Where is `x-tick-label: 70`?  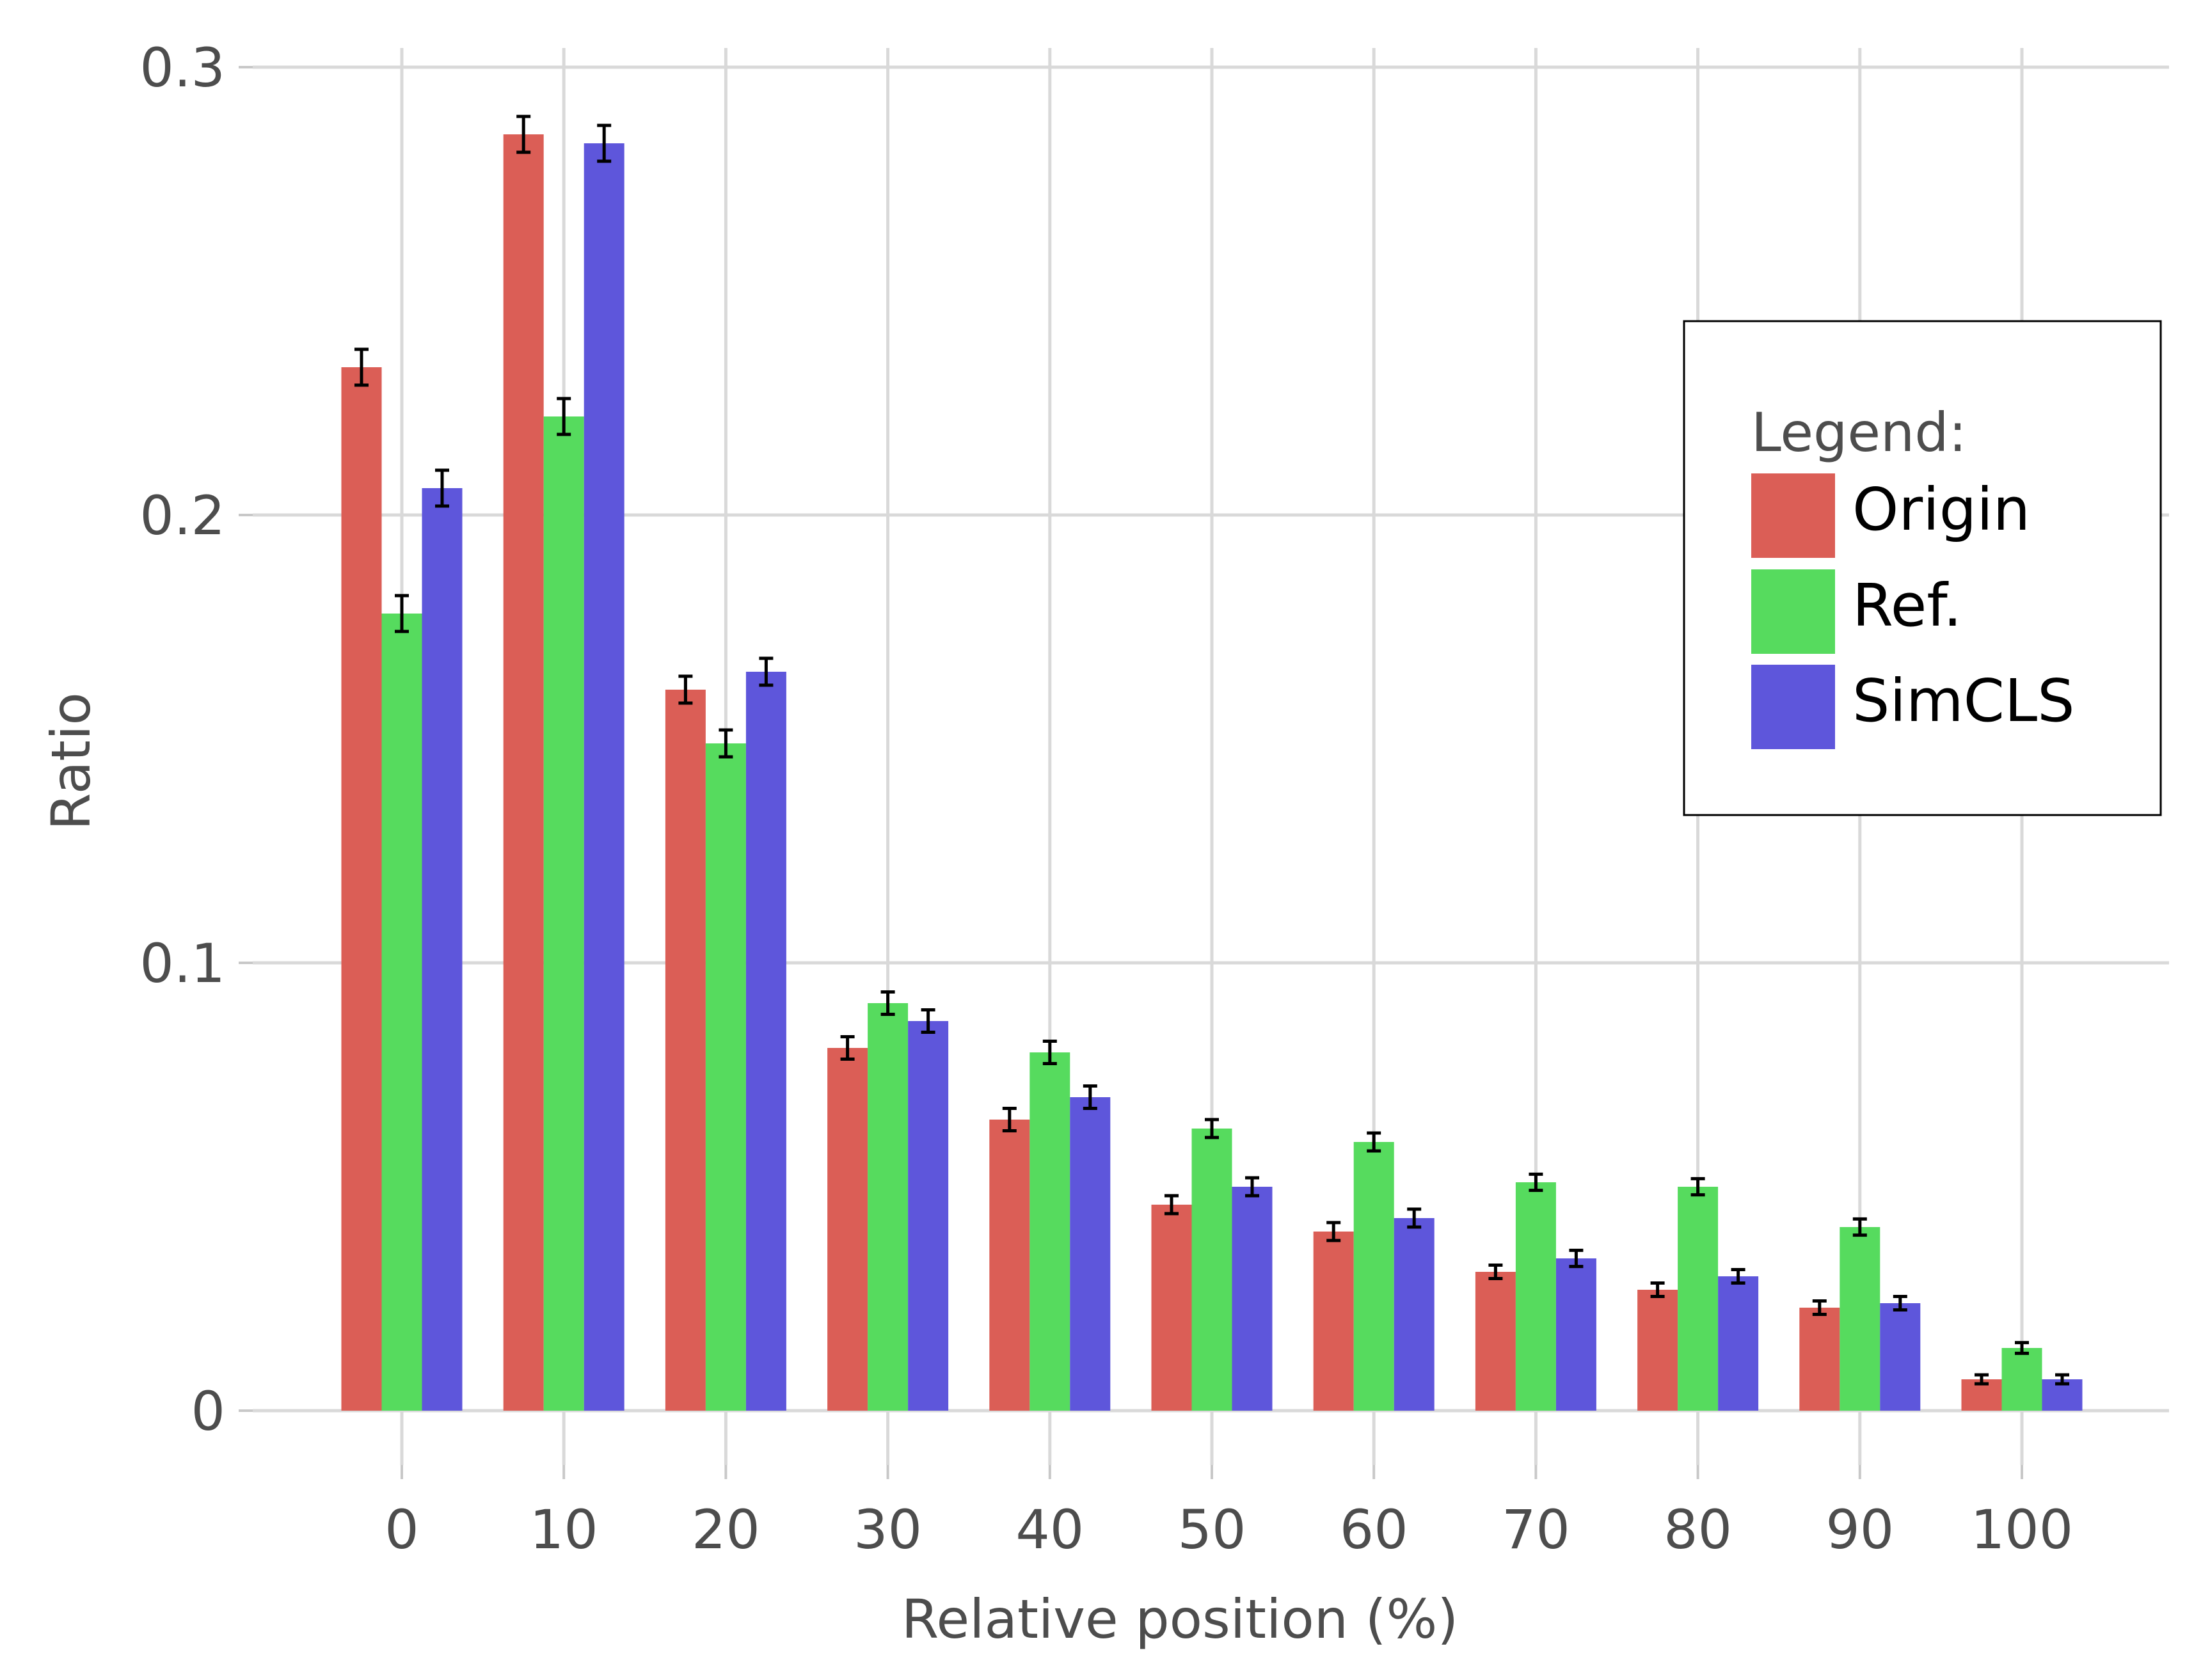
x-tick-label: 70 is located at coordinates (1536, 1529).